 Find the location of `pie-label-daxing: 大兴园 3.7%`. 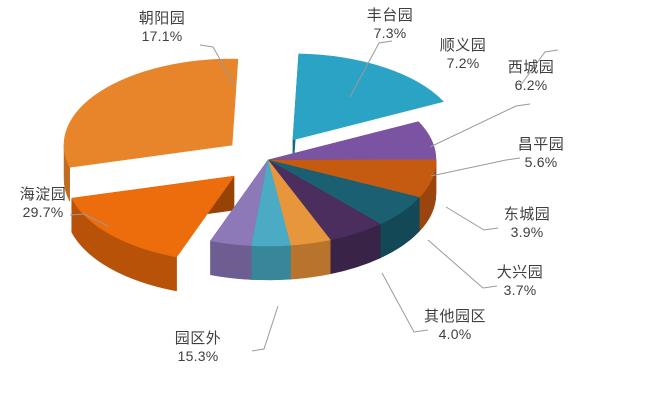

pie-label-daxing: 大兴园 3.7% is located at coordinates (520, 281).